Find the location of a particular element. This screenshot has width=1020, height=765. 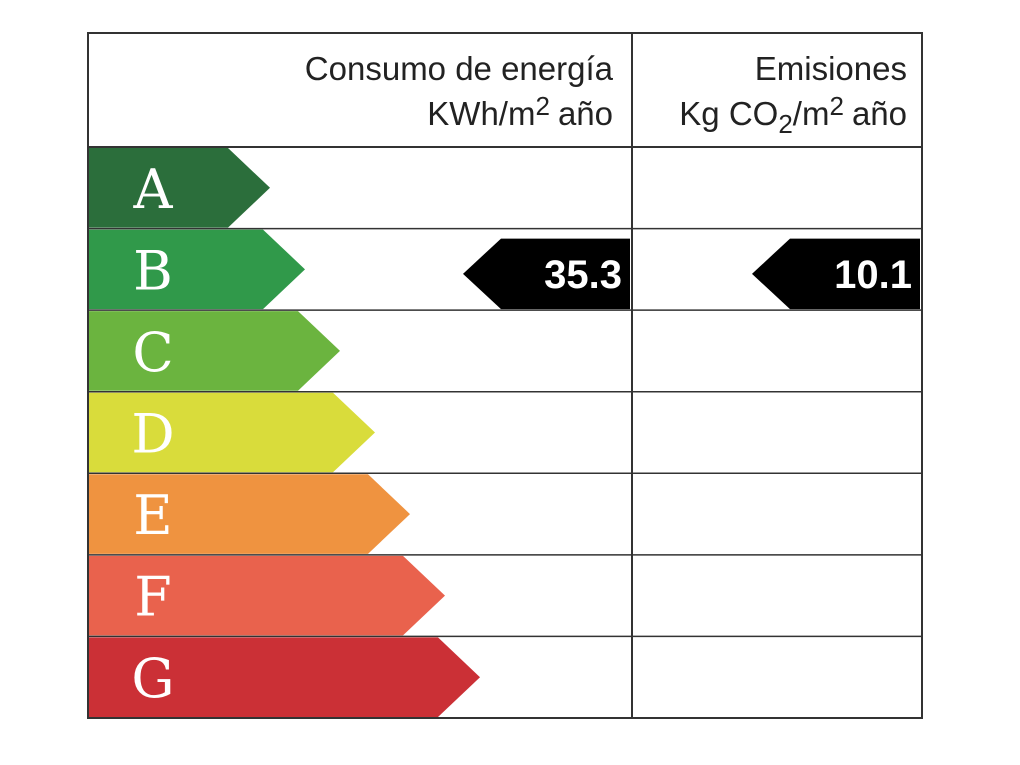

unit-part: /m is located at coordinates (811, 113).